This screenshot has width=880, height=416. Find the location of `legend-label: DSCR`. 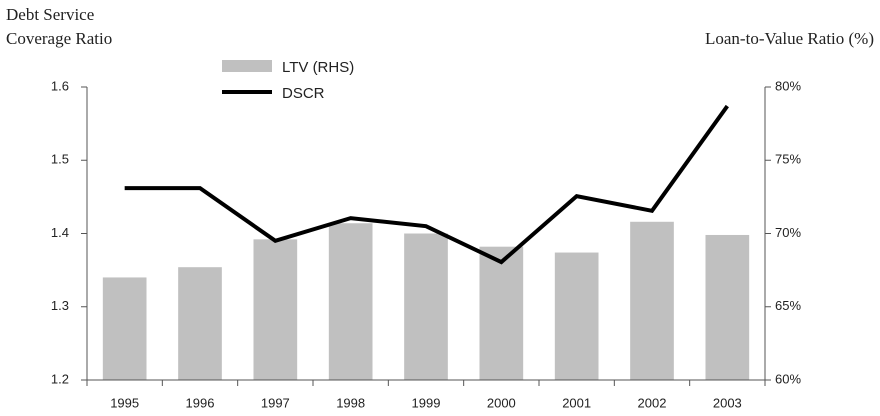

legend-label: DSCR is located at coordinates (303, 93).